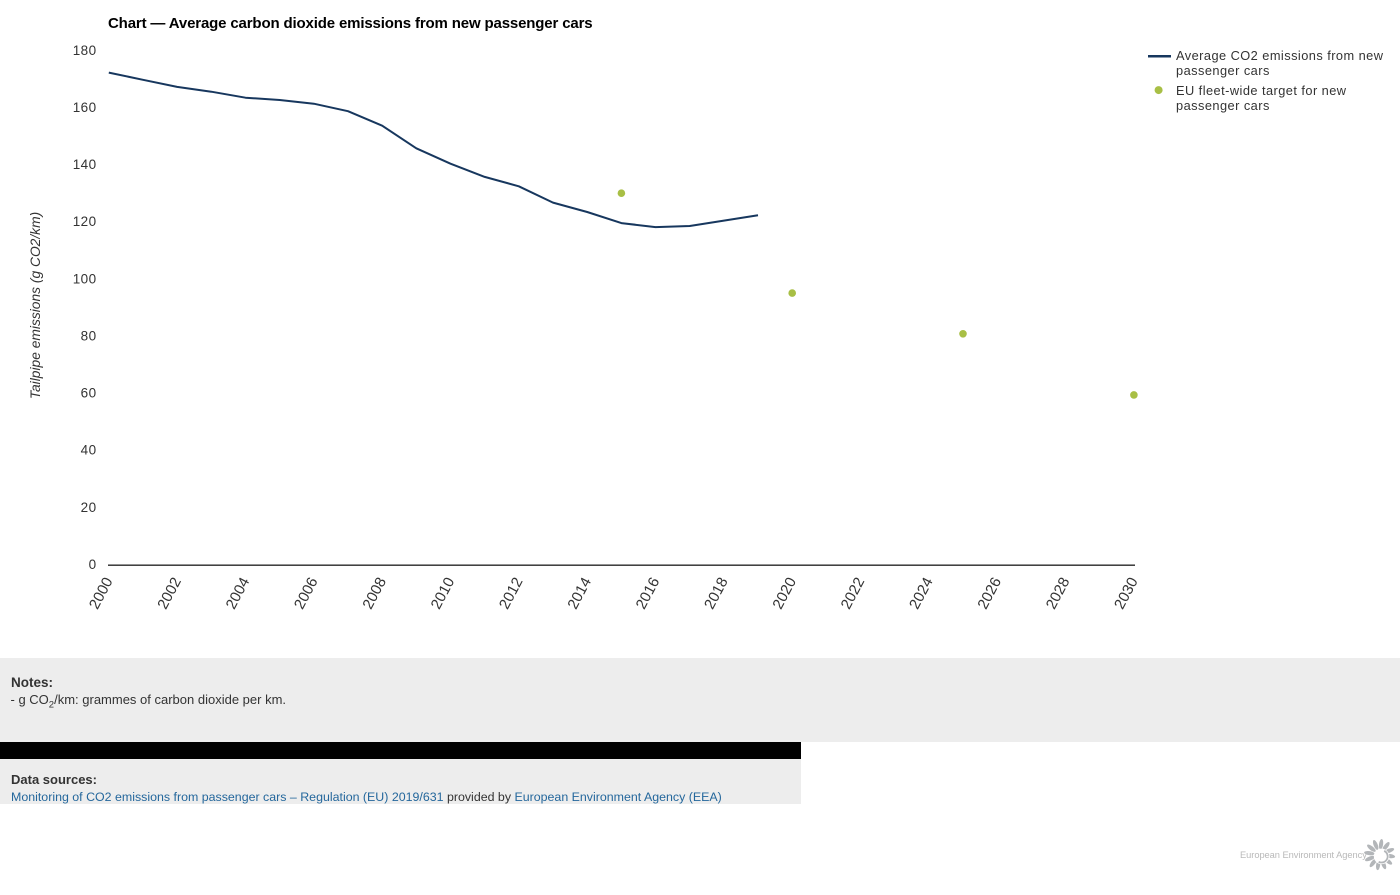 The image size is (1400, 895). What do you see at coordinates (853, 593) in the screenshot?
I see `svg-text: 2022` at bounding box center [853, 593].